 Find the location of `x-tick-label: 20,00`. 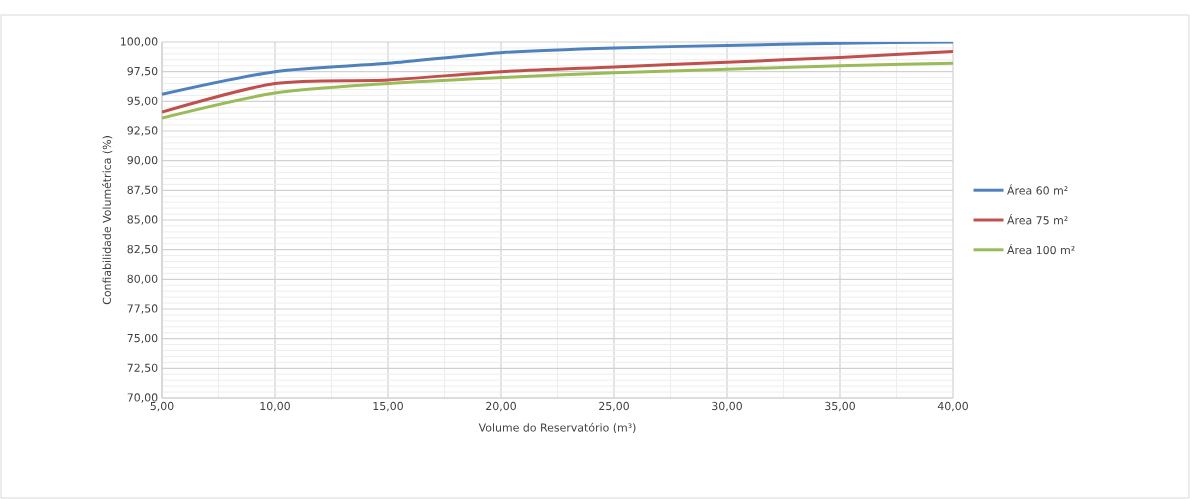

x-tick-label: 20,00 is located at coordinates (501, 406).